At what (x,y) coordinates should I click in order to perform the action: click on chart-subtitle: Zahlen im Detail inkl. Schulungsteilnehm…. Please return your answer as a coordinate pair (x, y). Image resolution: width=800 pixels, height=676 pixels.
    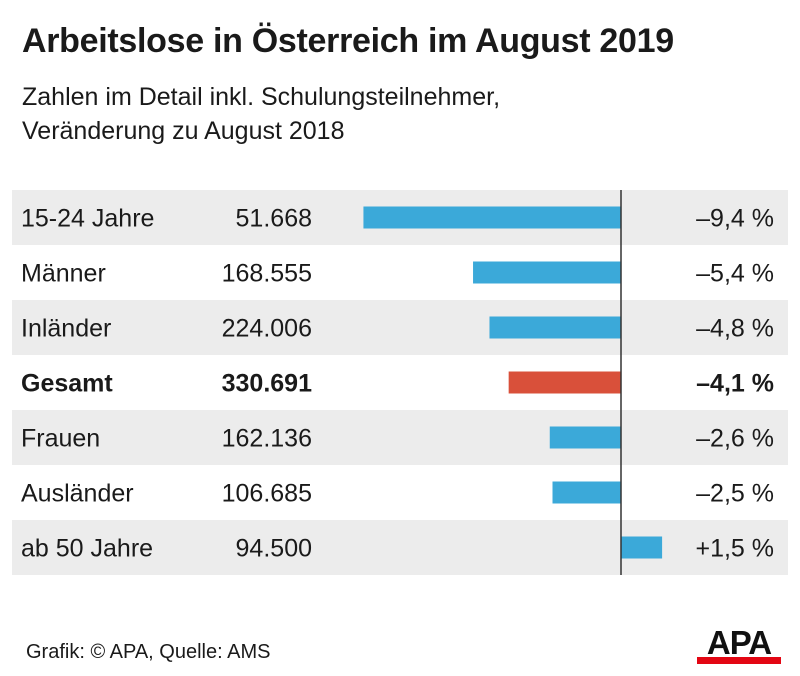
    Looking at the image, I should click on (261, 114).